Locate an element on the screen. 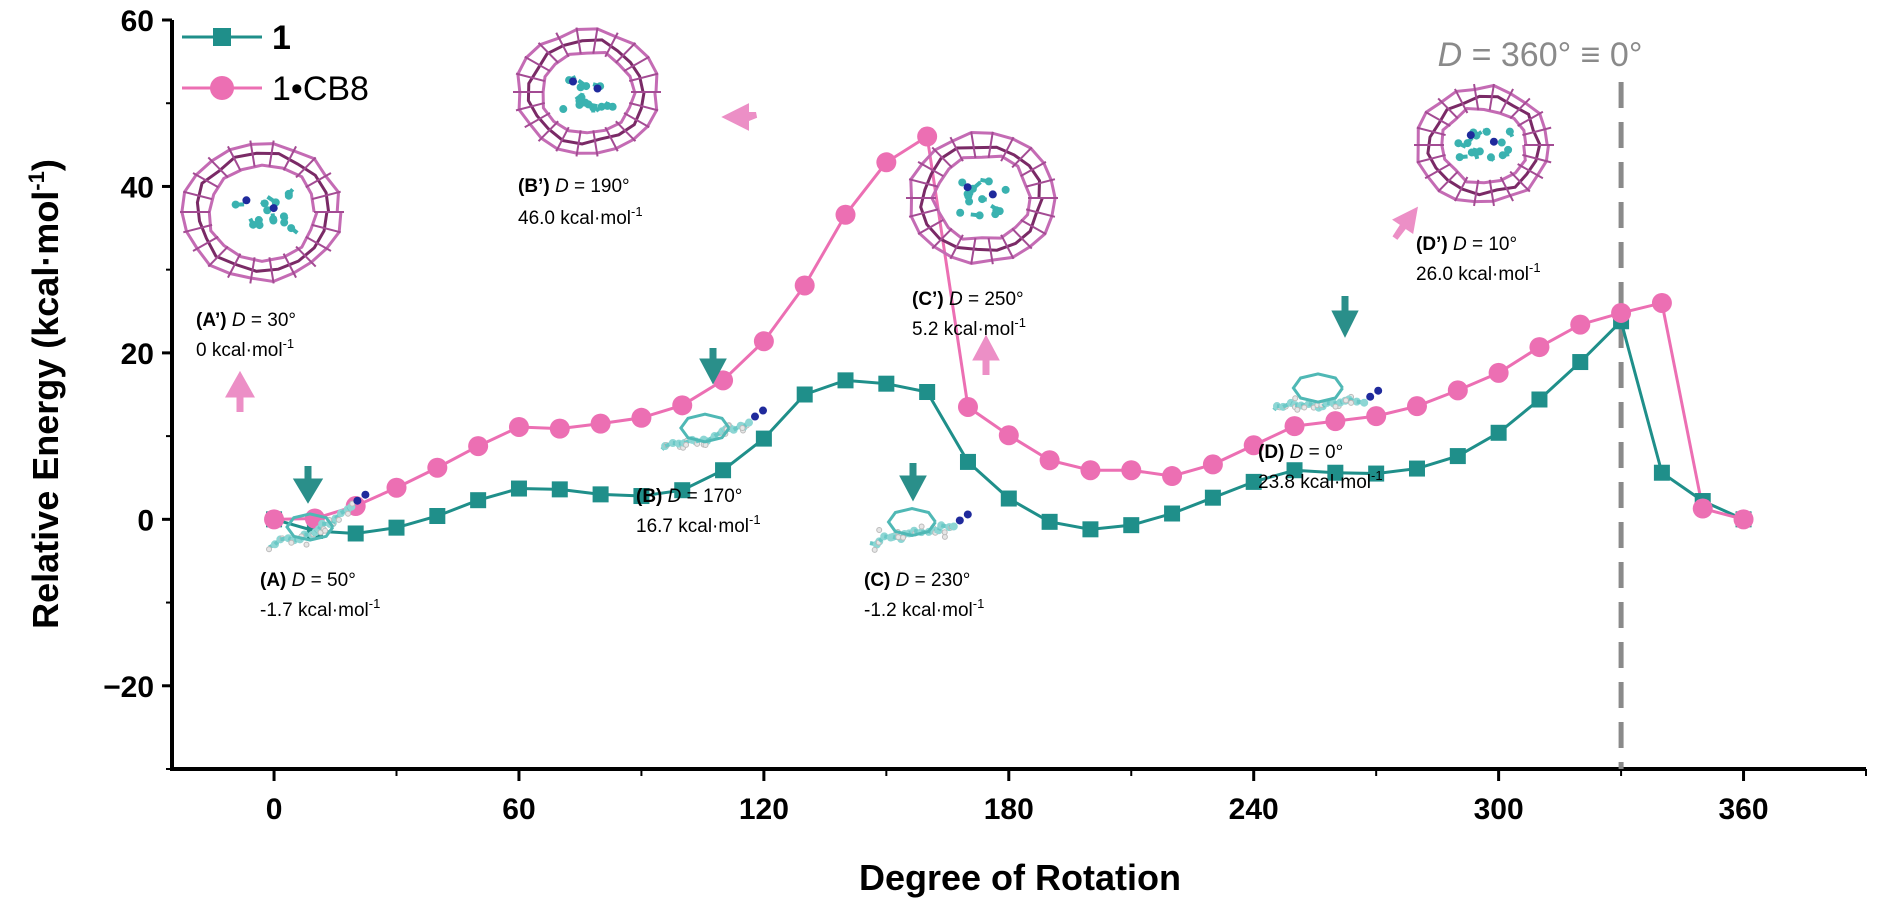 The height and width of the screenshot is (904, 1881). arrow-A-icon is located at coordinates (308, 485).